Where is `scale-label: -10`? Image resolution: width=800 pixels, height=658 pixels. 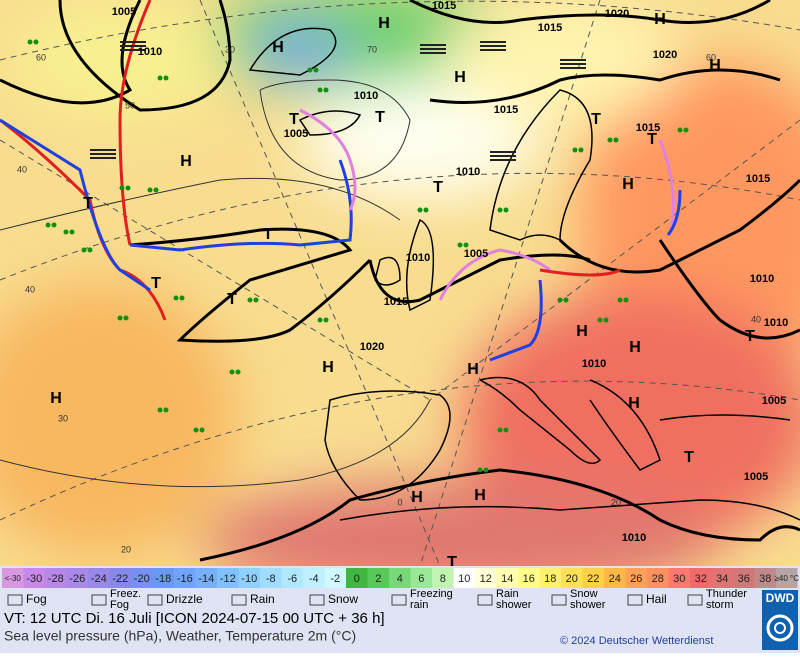
scale-label: -10 is located at coordinates (249, 579).